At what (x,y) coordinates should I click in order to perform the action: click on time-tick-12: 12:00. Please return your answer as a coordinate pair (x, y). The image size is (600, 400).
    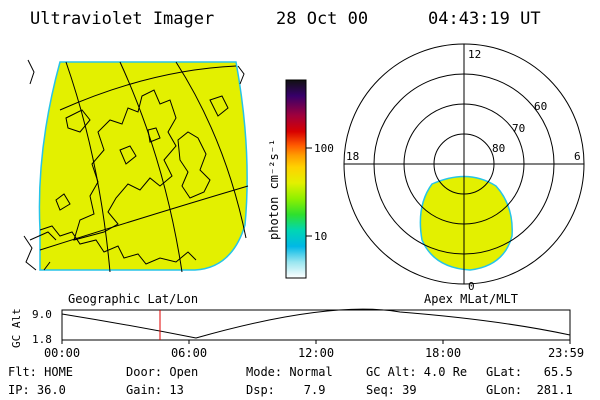
    Looking at the image, I should click on (316, 353).